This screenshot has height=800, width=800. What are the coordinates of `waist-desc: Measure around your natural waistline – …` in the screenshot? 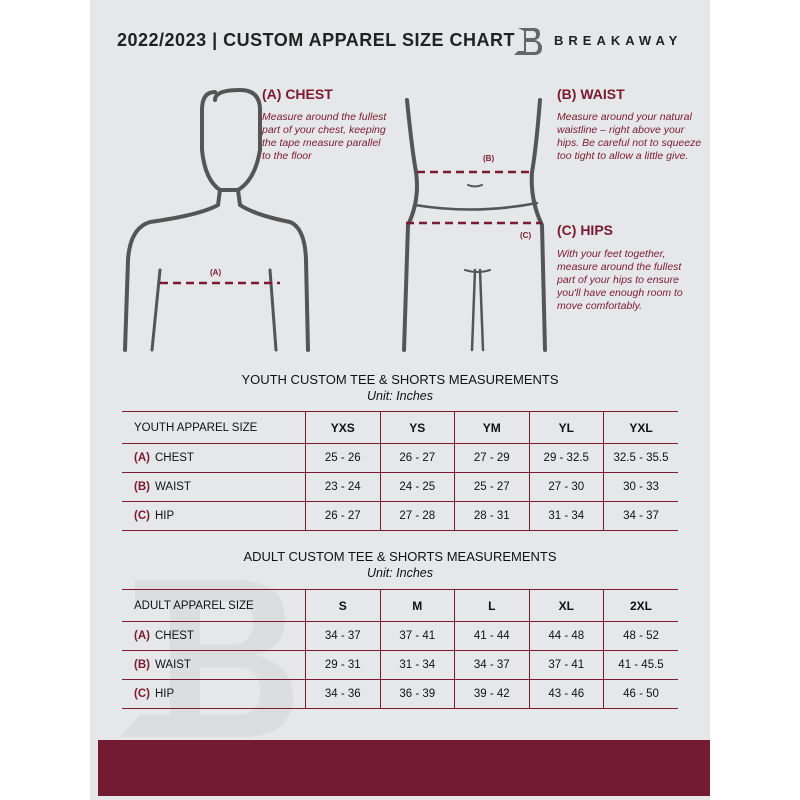 It's located at (629, 136).